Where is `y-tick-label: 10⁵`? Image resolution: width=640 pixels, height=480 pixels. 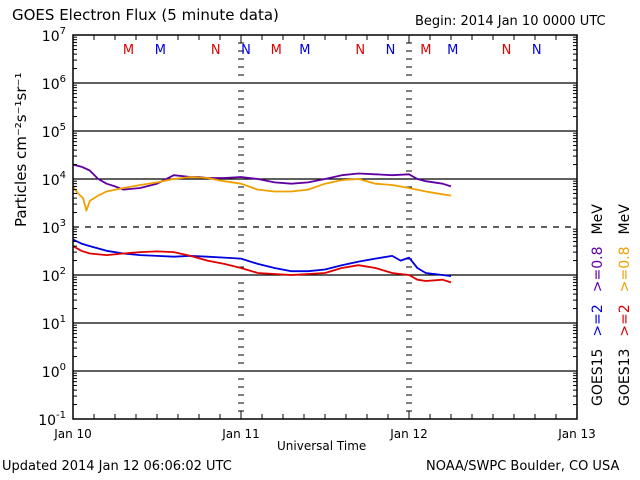 y-tick-label: 10⁵ is located at coordinates (54, 131).